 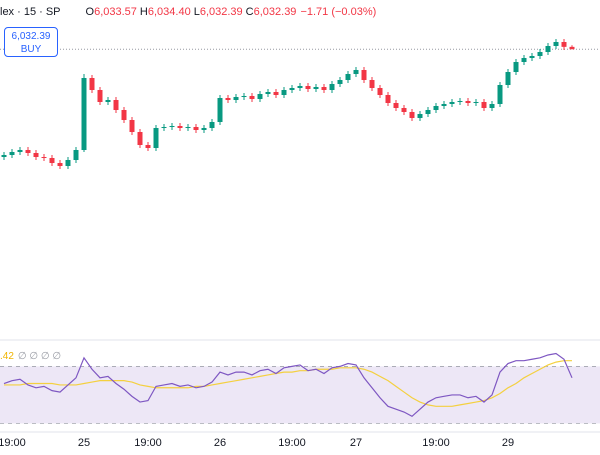 What do you see at coordinates (220, 443) in the screenshot?
I see `x-tick-label: 26` at bounding box center [220, 443].